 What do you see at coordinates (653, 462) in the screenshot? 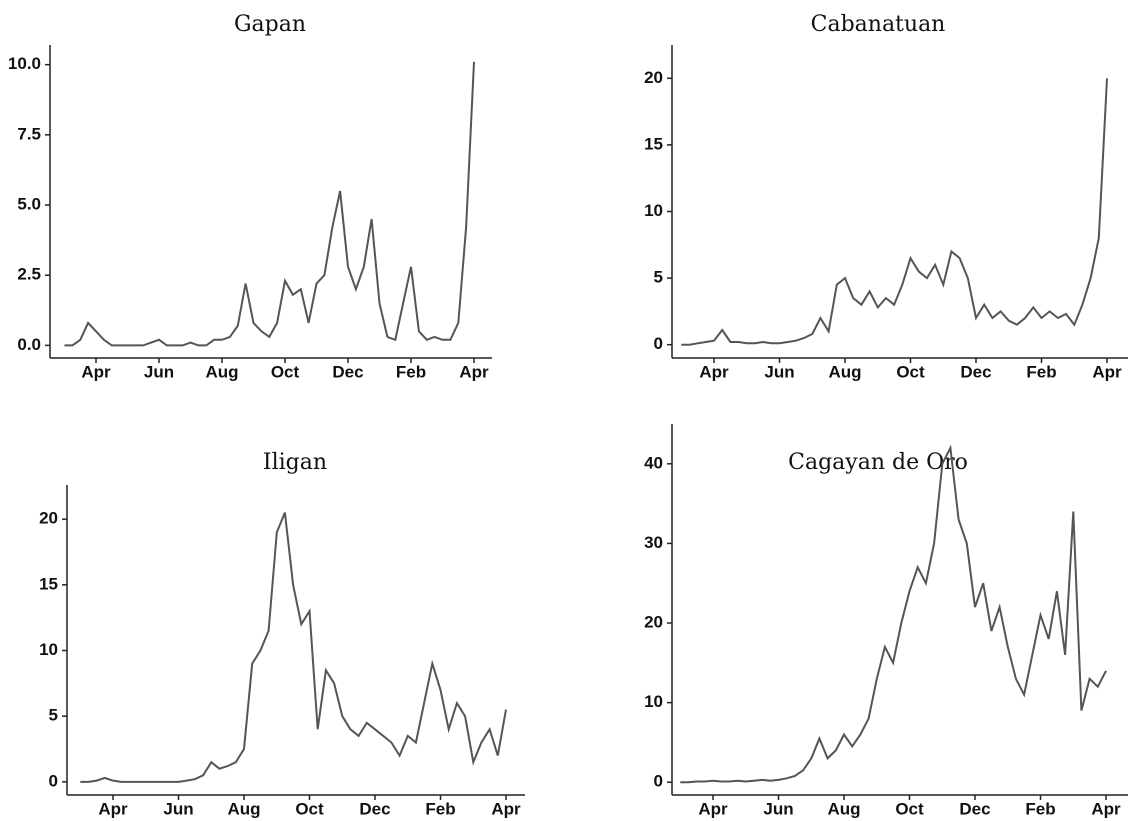
I see `y-tick-label: 40` at bounding box center [653, 462].